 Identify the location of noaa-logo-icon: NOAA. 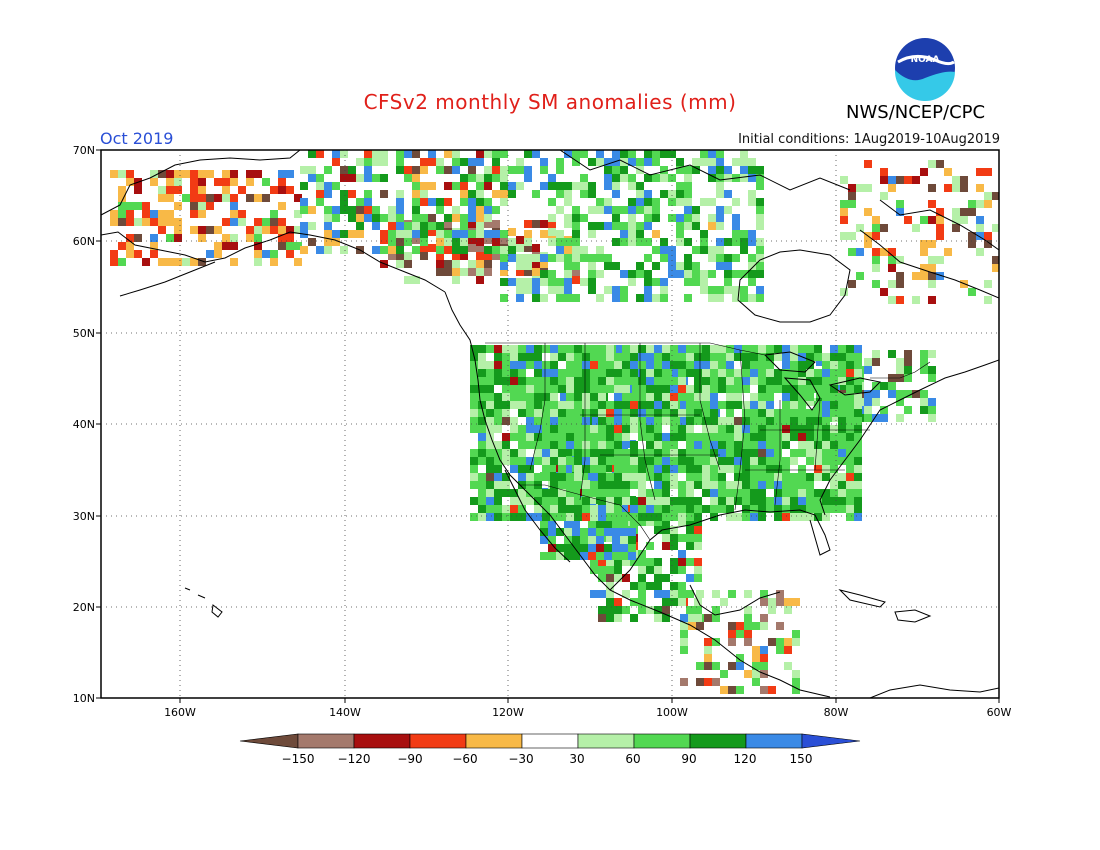
(924, 70).